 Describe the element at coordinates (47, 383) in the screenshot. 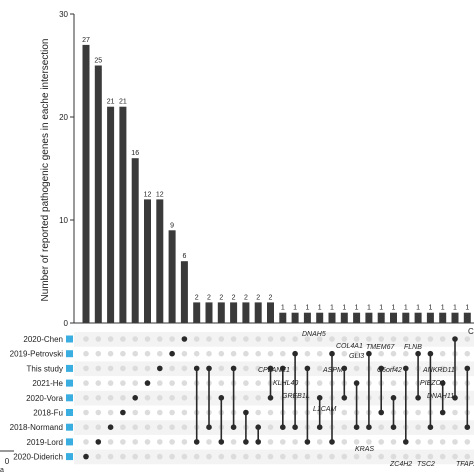

I see `set-label: 2021-He` at that location.